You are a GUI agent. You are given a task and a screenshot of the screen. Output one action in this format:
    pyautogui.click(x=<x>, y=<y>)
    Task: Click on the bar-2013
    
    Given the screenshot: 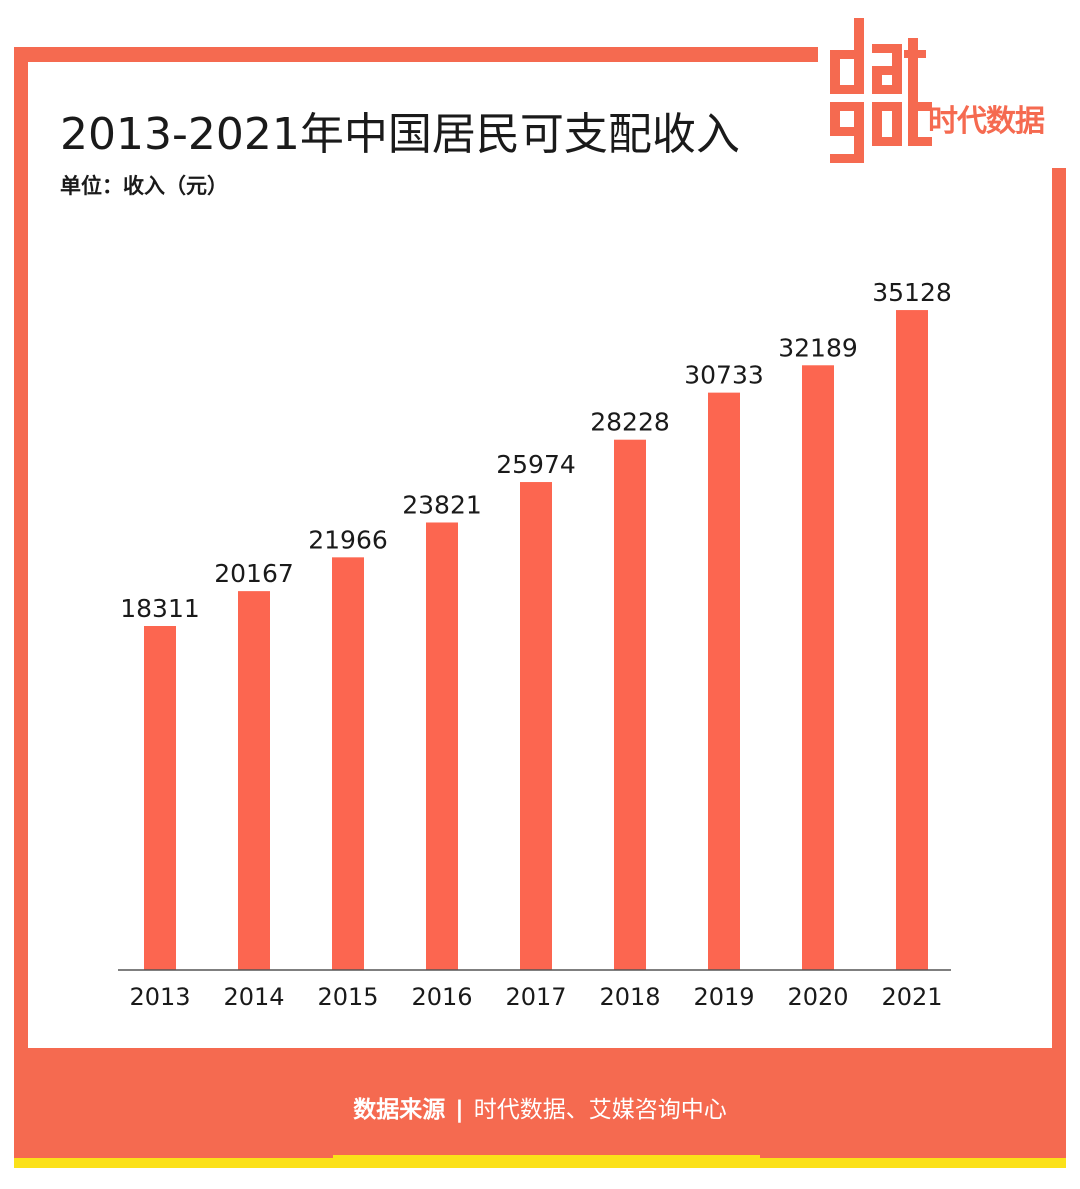 What is the action you would take?
    pyautogui.click(x=160, y=798)
    